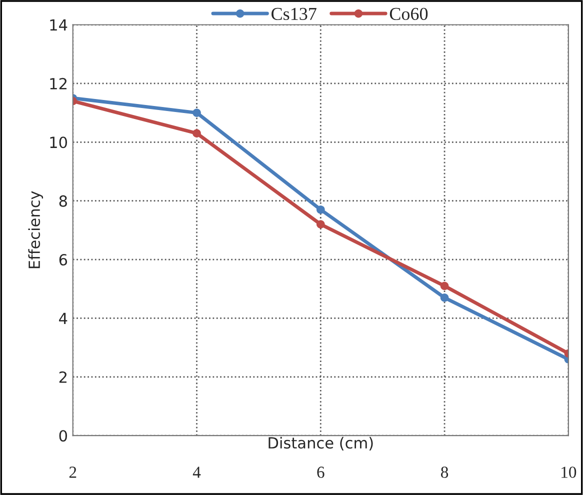  Describe the element at coordinates (196, 472) in the screenshot. I see `x-tick-label: 4` at that location.